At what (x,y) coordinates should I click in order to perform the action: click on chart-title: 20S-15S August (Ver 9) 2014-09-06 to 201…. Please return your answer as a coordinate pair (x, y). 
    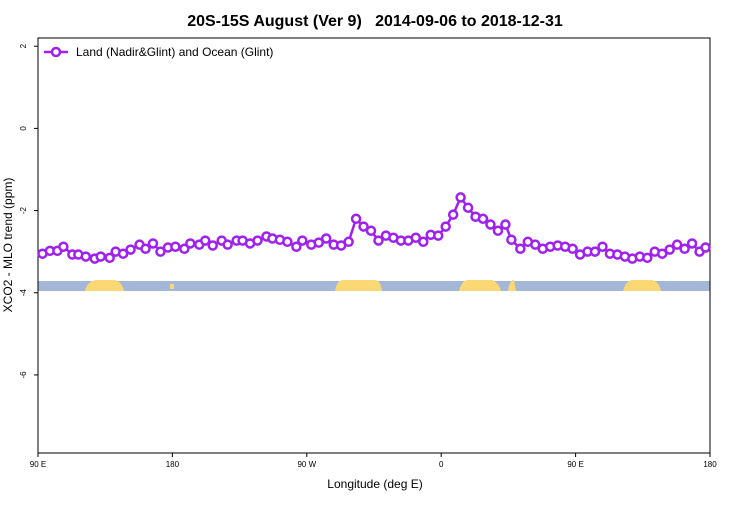
    Looking at the image, I should click on (375, 21).